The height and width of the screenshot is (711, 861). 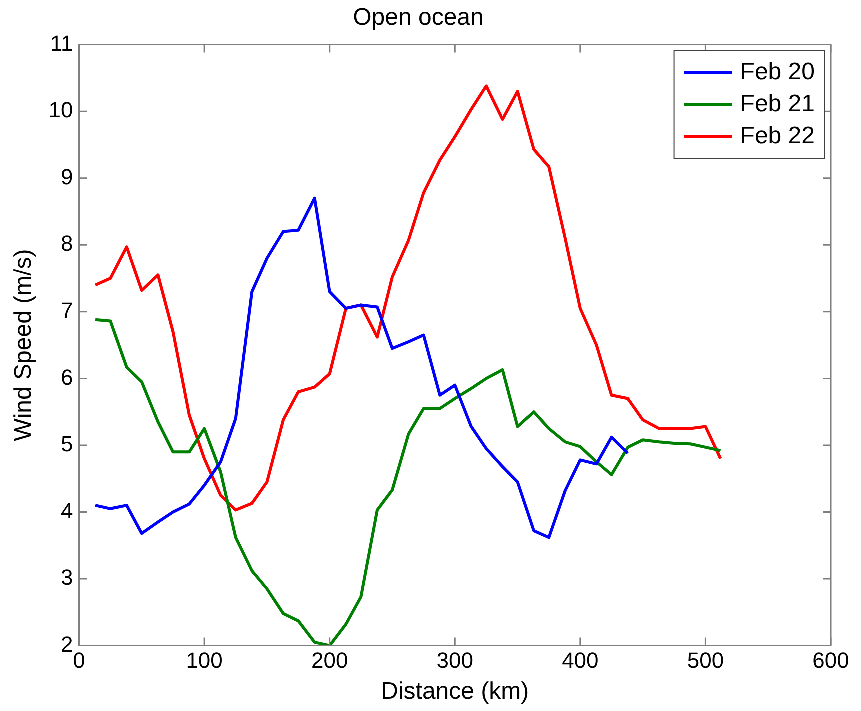 What do you see at coordinates (79, 661) in the screenshot?
I see `x-tick-label: 0` at bounding box center [79, 661].